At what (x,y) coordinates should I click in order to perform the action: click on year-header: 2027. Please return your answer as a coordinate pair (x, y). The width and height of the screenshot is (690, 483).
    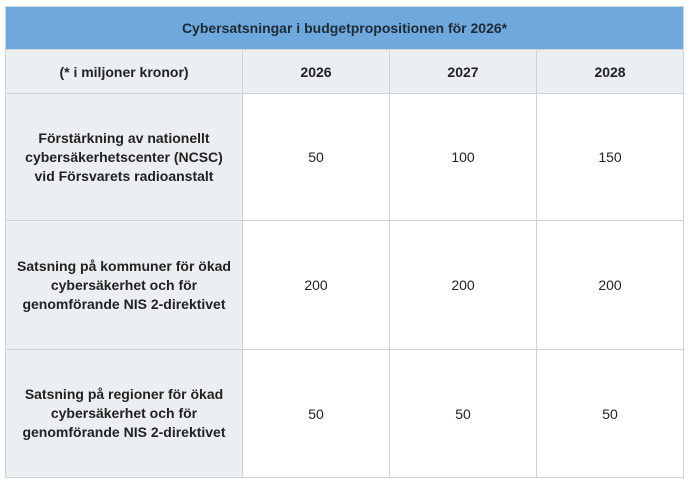
    Looking at the image, I should click on (463, 71).